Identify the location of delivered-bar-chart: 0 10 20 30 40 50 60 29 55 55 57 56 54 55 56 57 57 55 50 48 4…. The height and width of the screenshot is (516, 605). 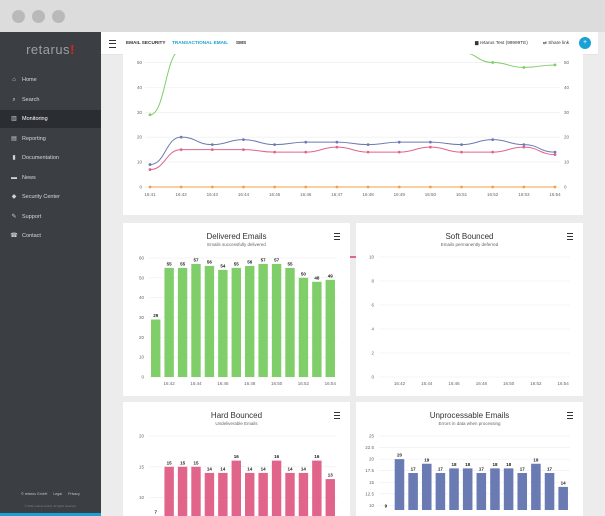
(238, 321).